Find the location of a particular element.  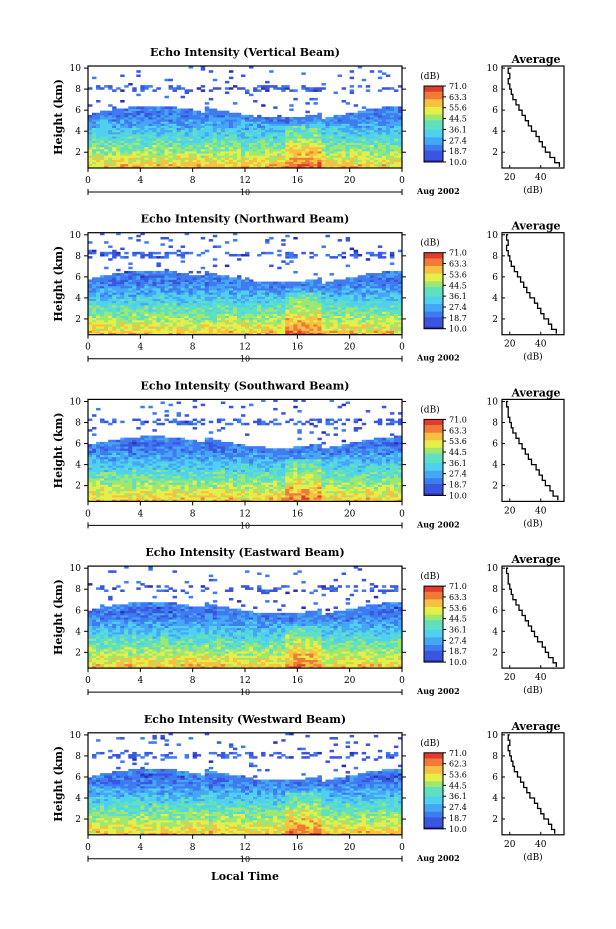

average-x-label: (dB) is located at coordinates (532, 357).